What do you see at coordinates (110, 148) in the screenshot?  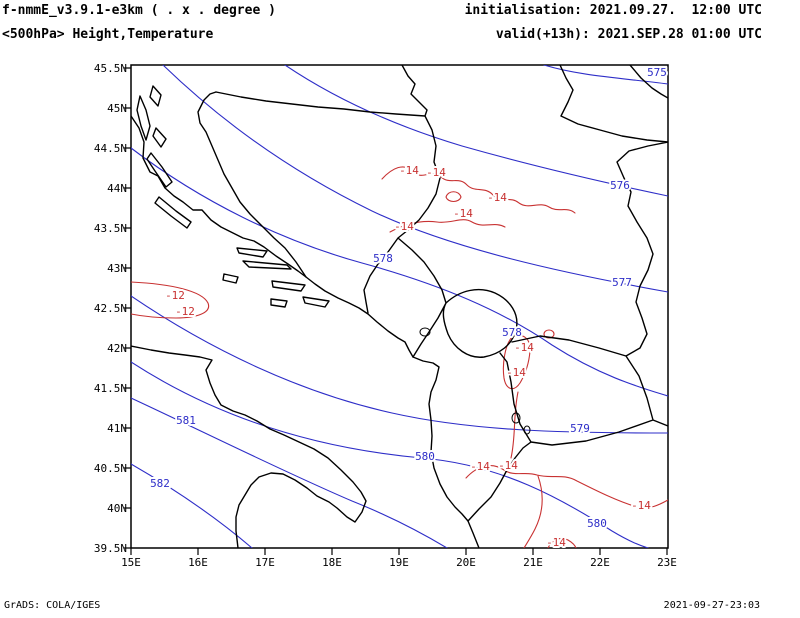 I see `y-axis-tick-label: 44.5N` at bounding box center [110, 148].